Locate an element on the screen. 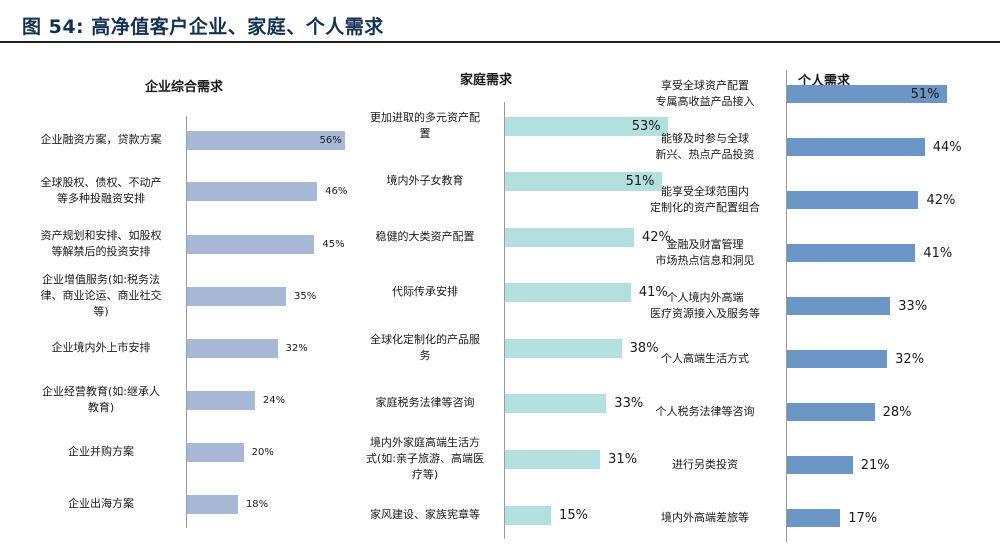 The width and height of the screenshot is (1000, 556). panel-title: 企业综合需求 is located at coordinates (184, 87).